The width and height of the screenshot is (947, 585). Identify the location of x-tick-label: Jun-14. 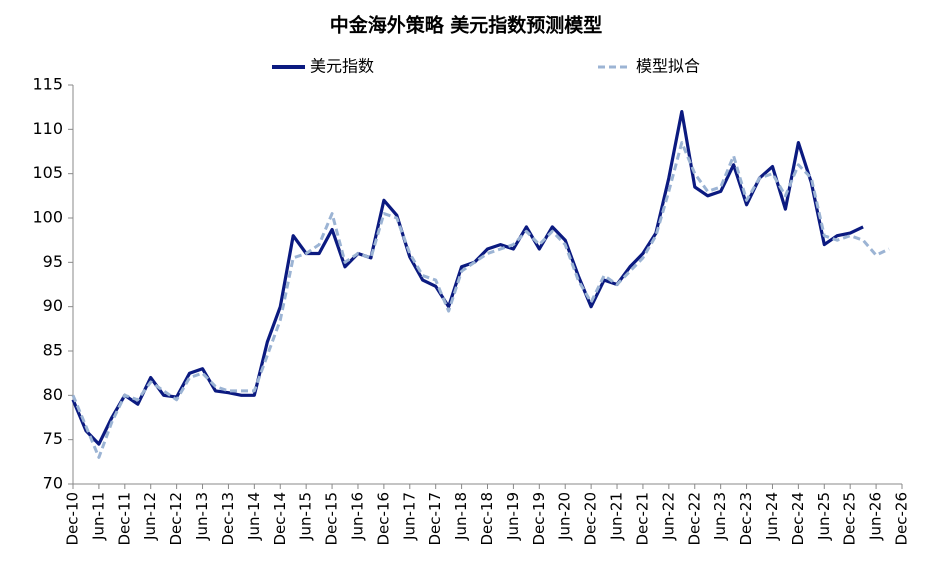
(254, 516).